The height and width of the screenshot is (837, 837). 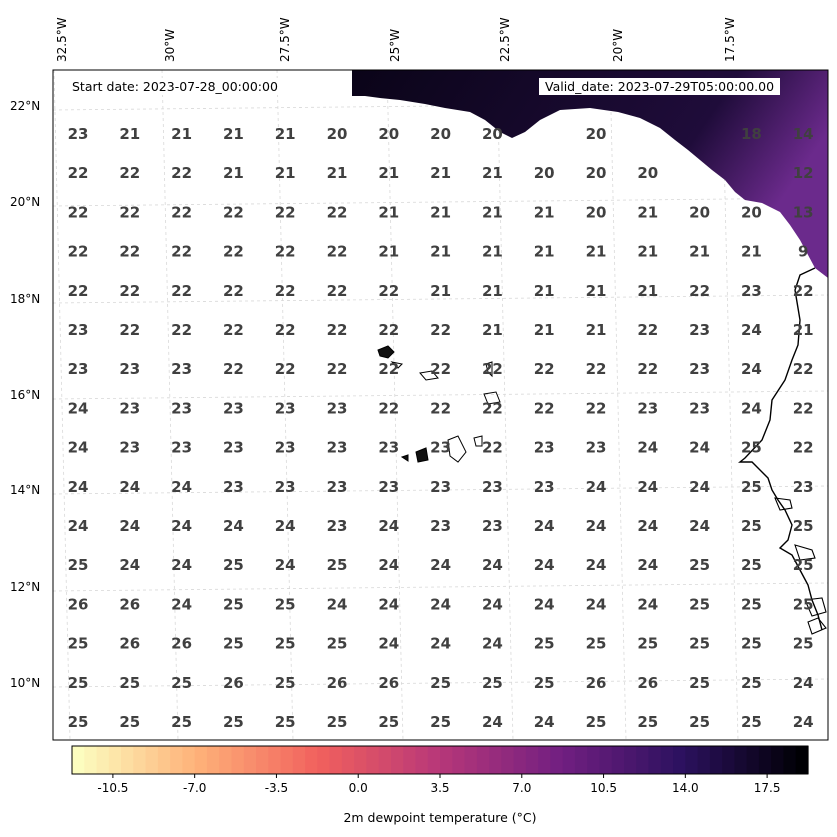 What do you see at coordinates (603, 788) in the screenshot?
I see `colorbar-tick-label: 10.5` at bounding box center [603, 788].